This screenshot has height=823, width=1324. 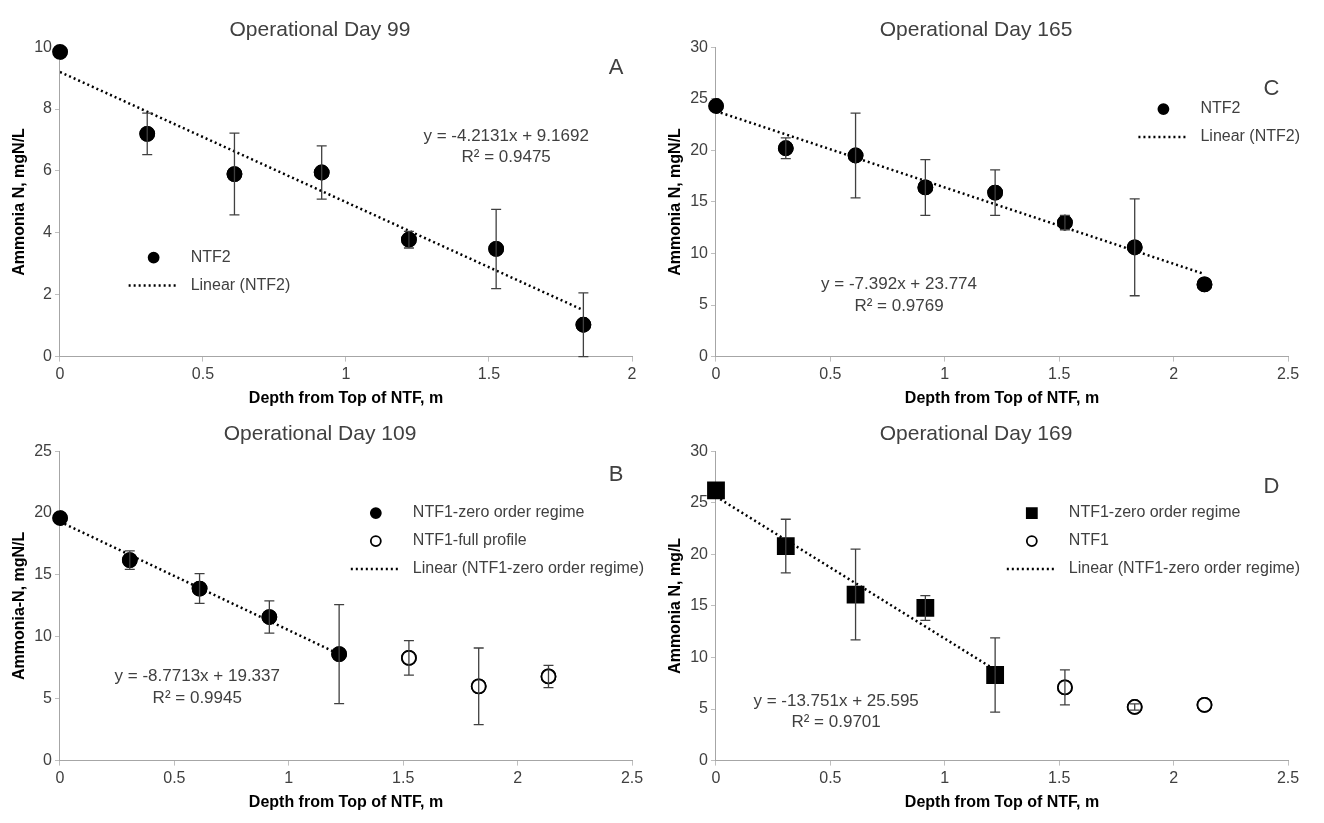 I want to click on y-tick-label: 2, so click(x=48, y=294).